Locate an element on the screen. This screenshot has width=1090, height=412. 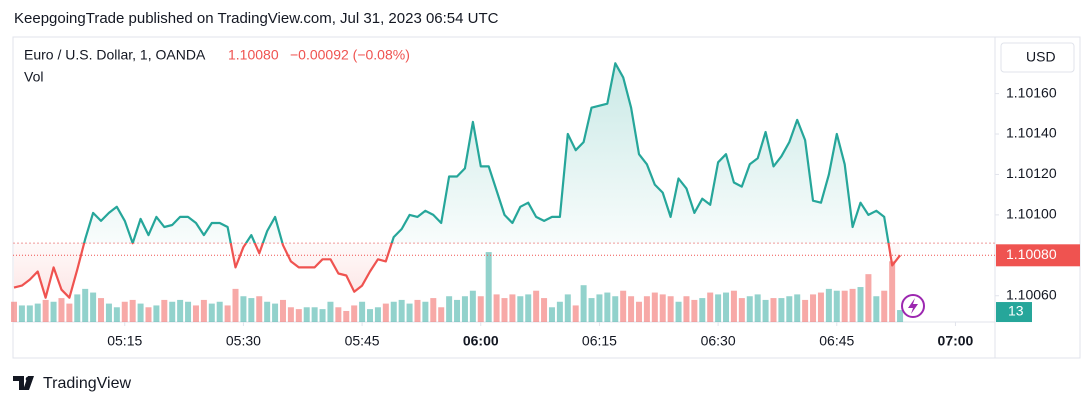
x-tick-label: 05:15 is located at coordinates (124, 341).